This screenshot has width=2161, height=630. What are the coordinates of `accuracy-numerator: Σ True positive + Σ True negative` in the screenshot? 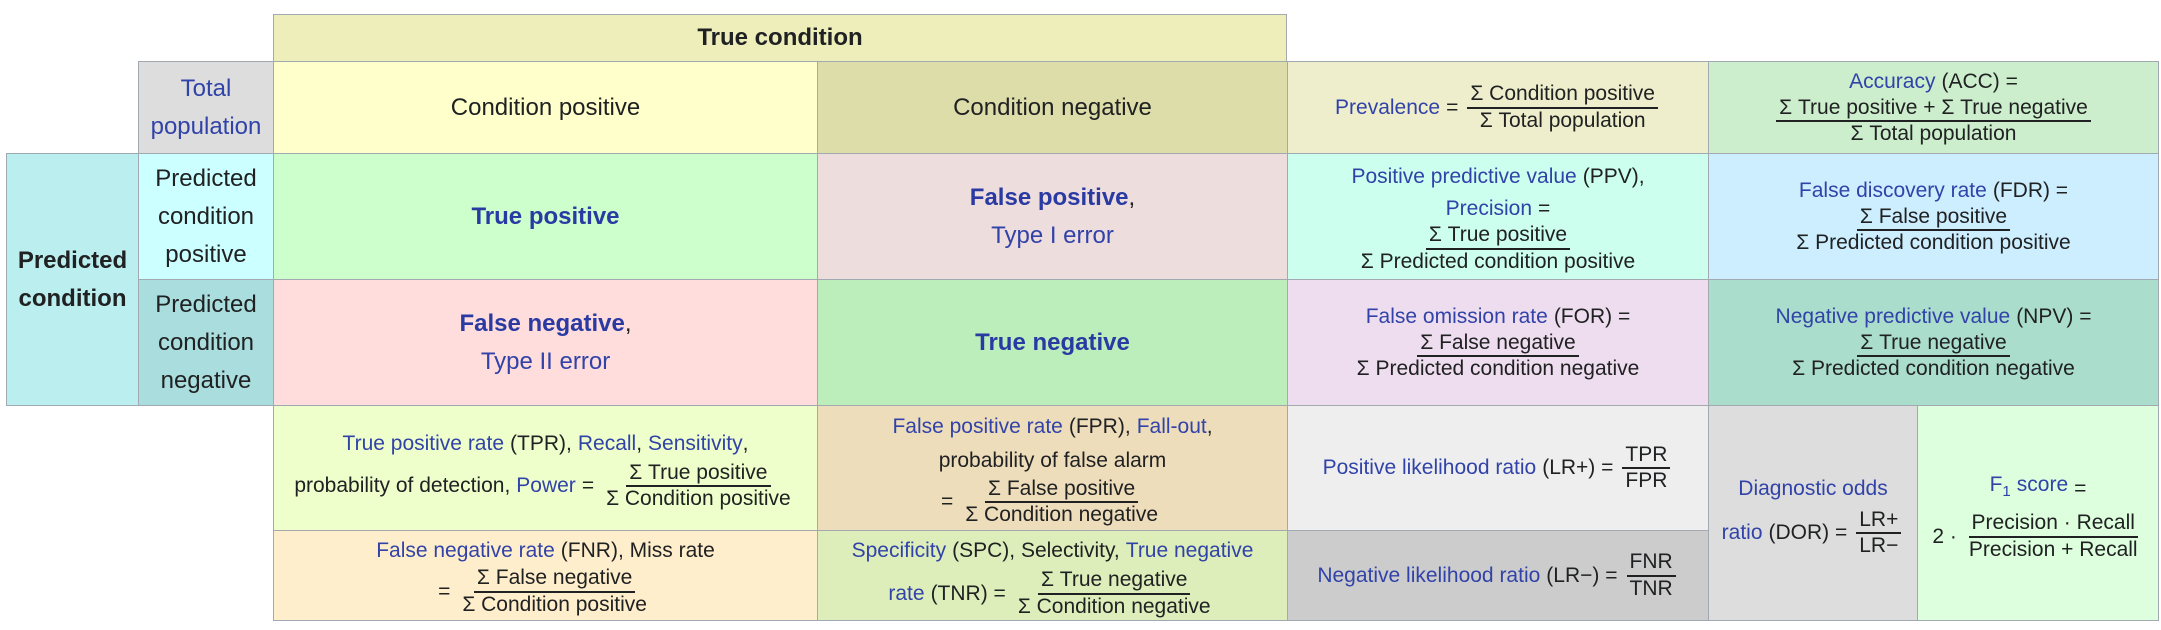 It's located at (1933, 109).